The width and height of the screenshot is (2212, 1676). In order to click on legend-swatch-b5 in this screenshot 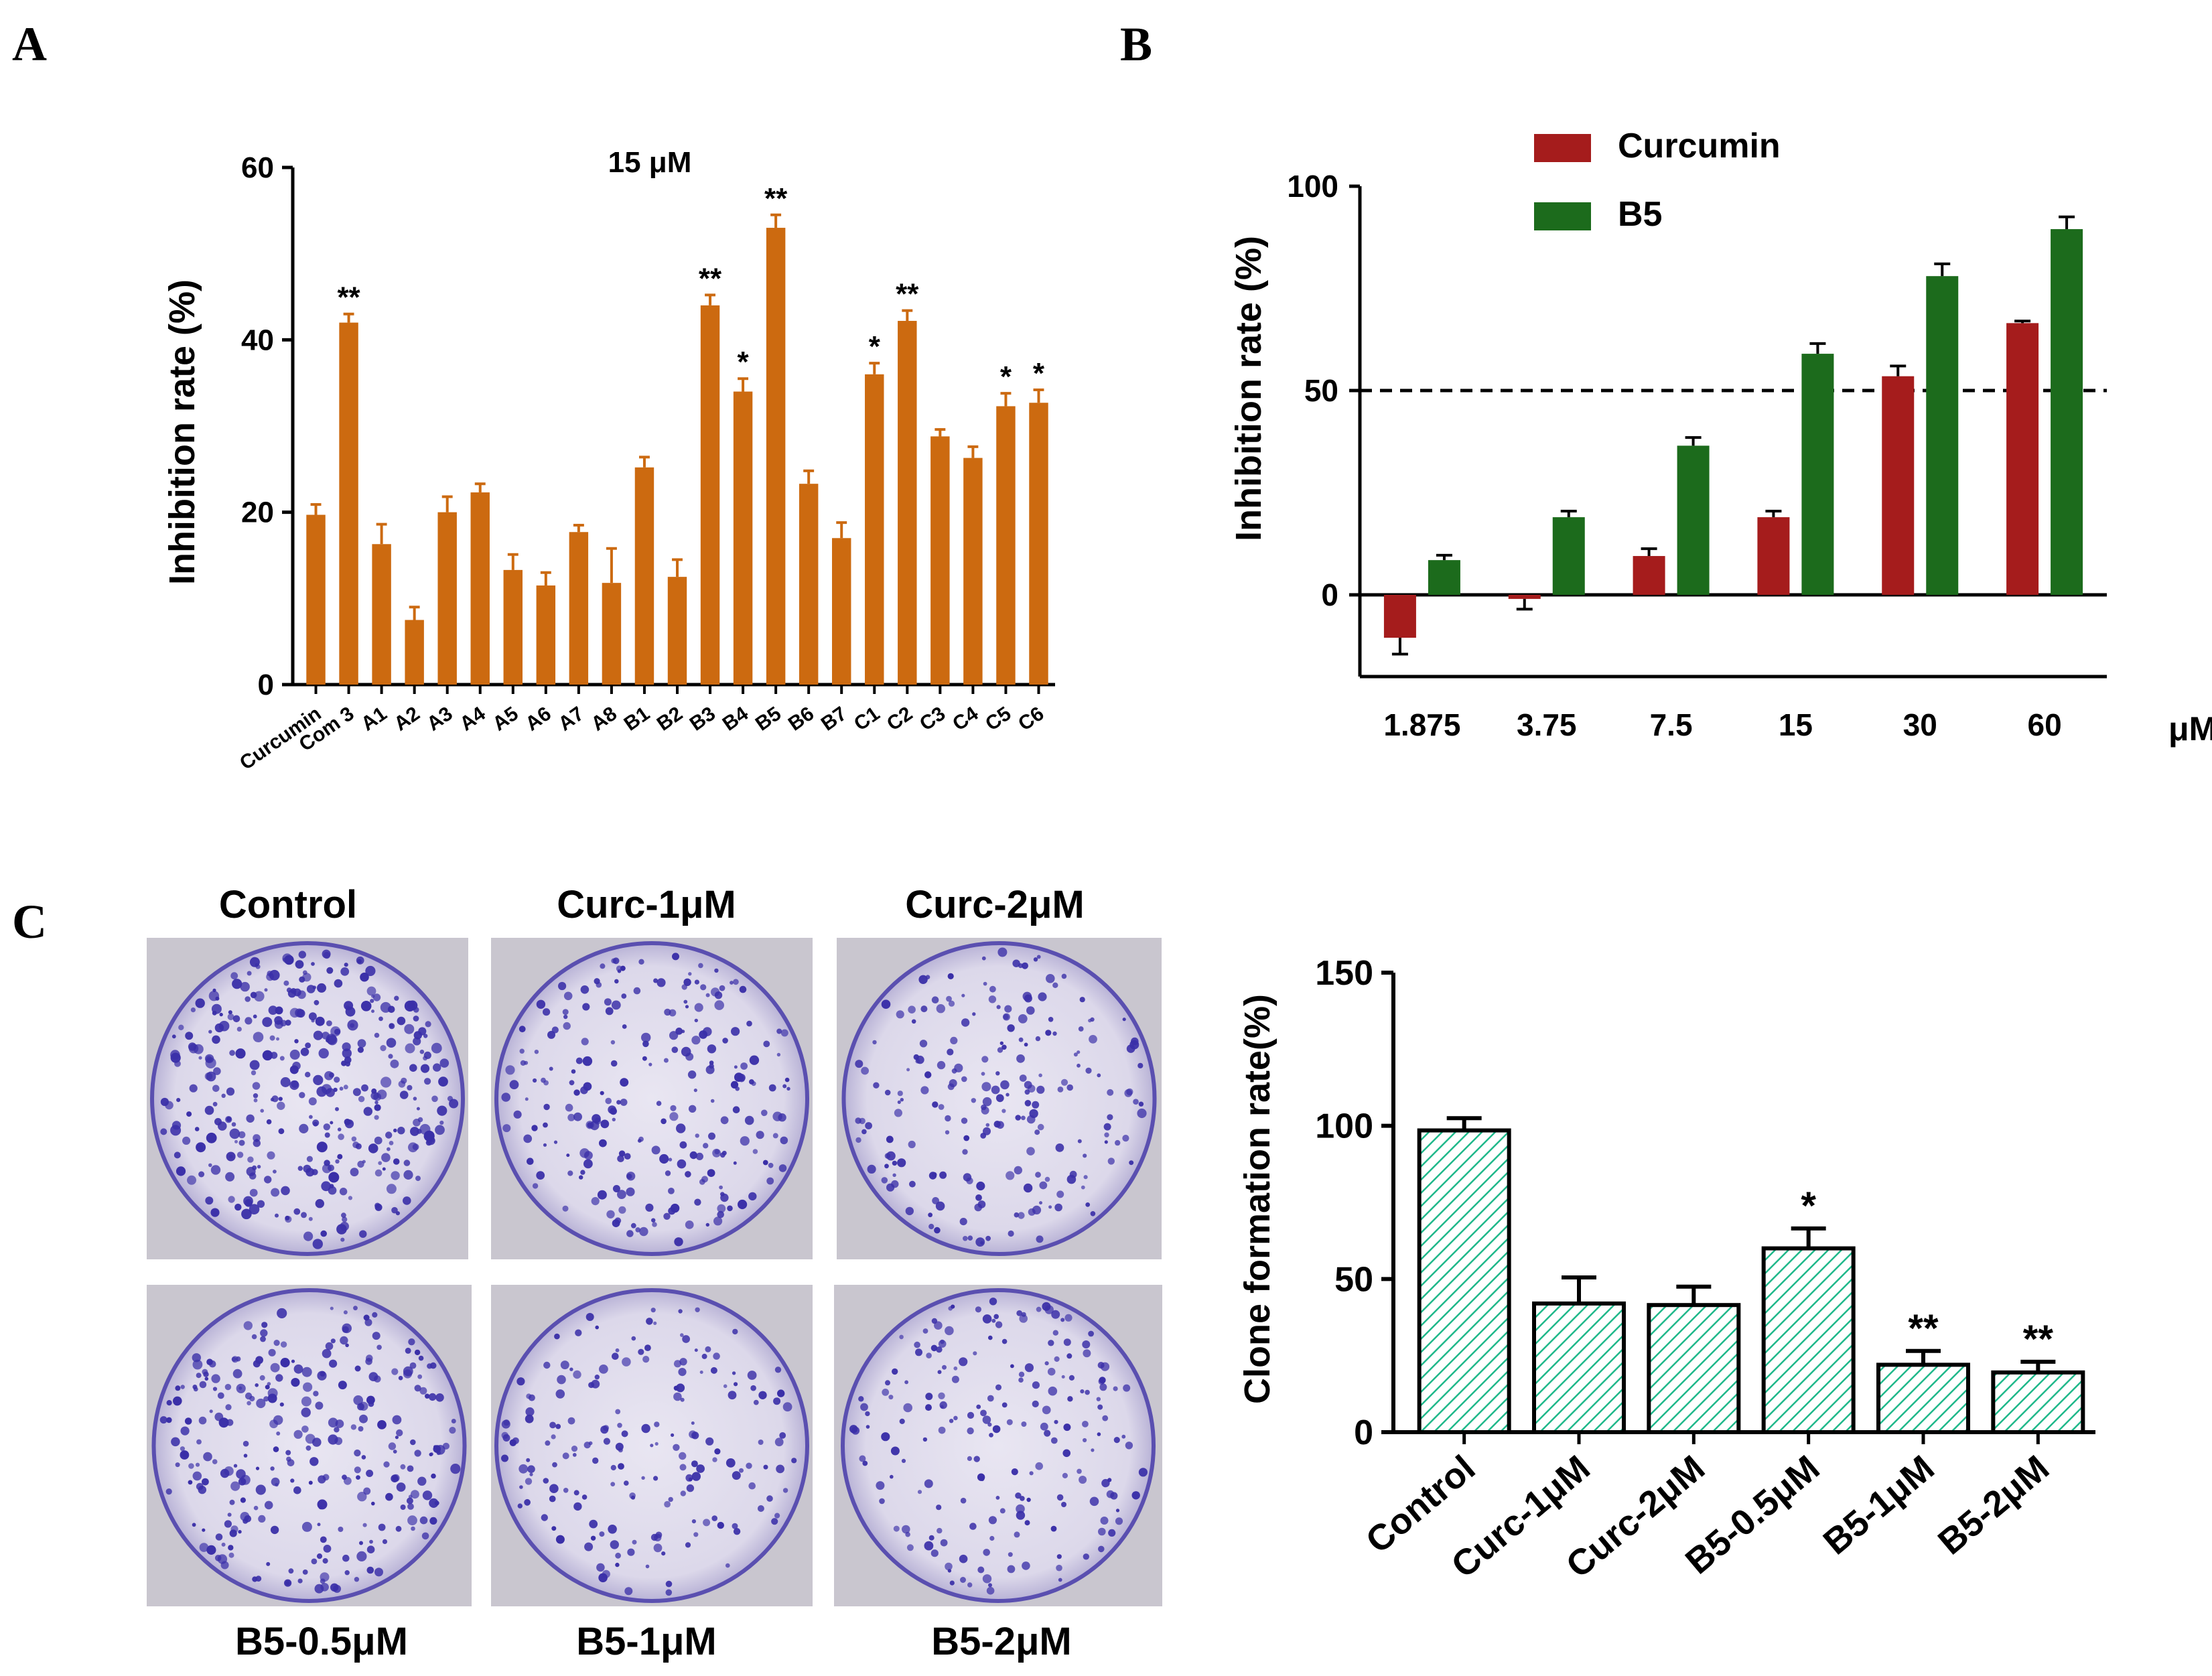, I will do `click(1563, 216)`.